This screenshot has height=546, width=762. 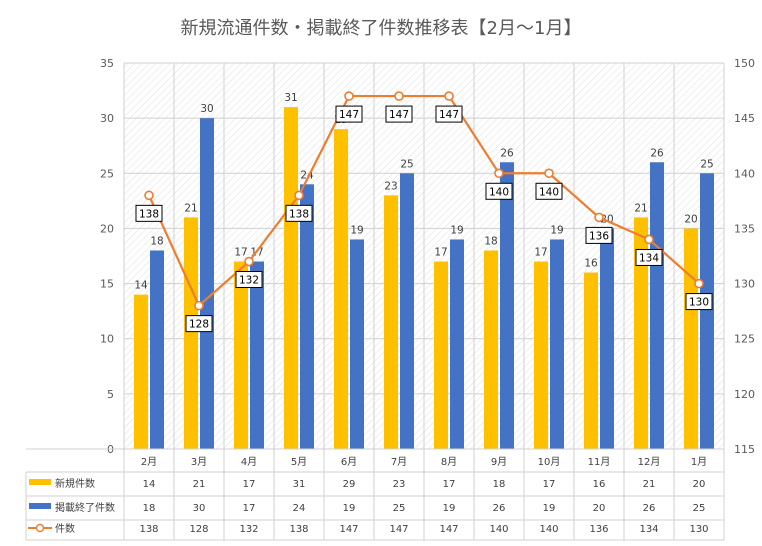 I want to click on table-cell-value: 14, so click(x=149, y=484).